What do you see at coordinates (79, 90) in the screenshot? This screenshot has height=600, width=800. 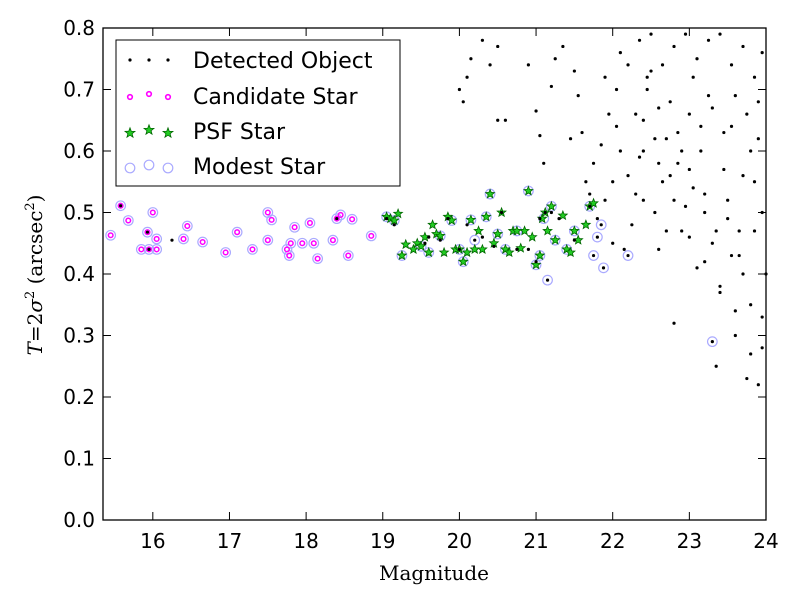 I see `y-tick-label: 0.7` at bounding box center [79, 90].